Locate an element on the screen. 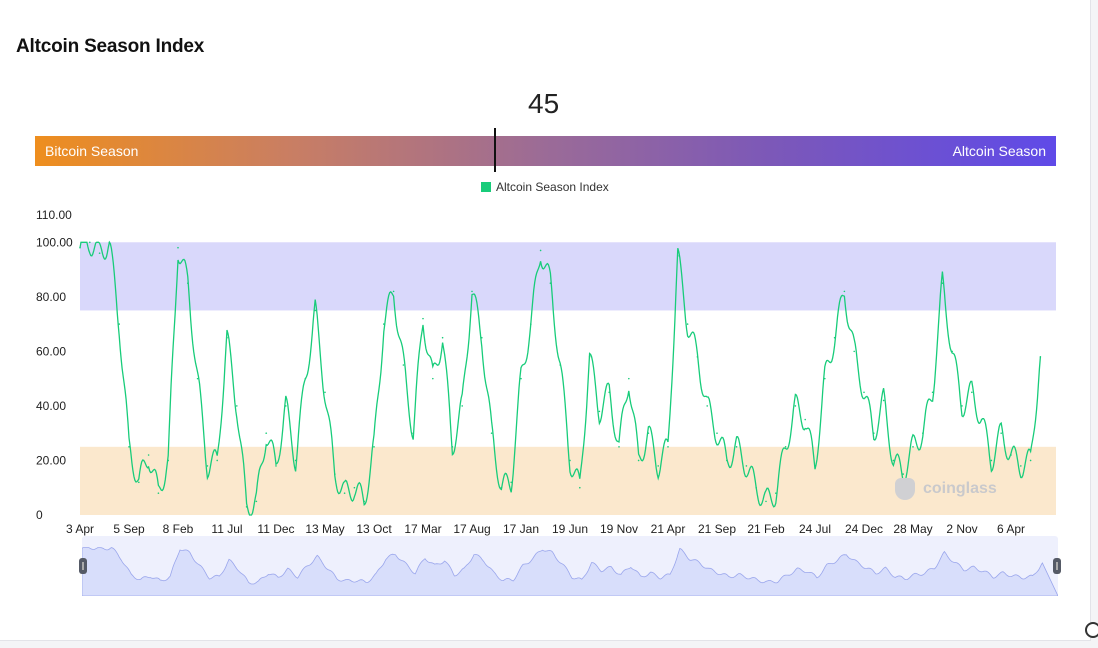 The height and width of the screenshot is (648, 1098). watermark-text: coinglass is located at coordinates (960, 488).